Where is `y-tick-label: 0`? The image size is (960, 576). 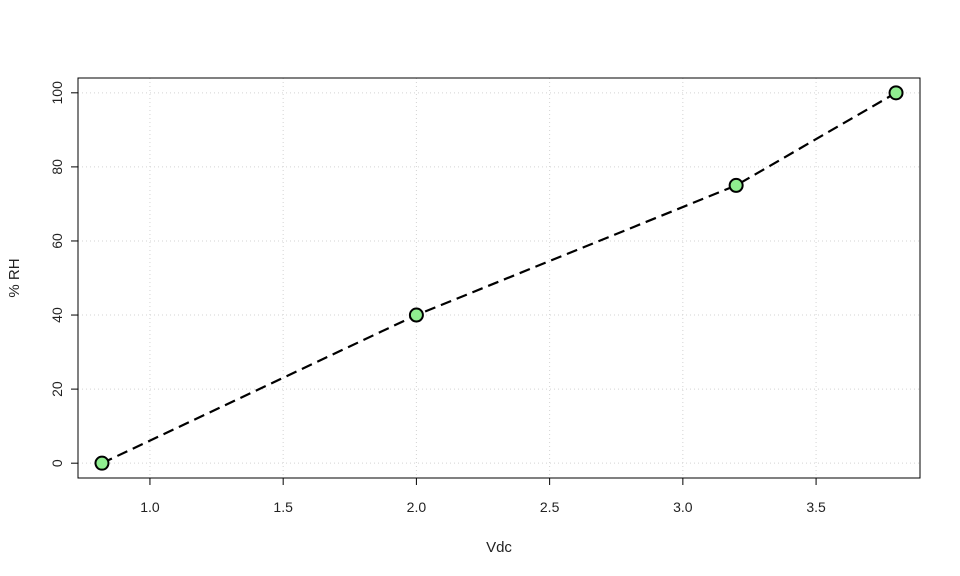
y-tick-label: 0 is located at coordinates (57, 463).